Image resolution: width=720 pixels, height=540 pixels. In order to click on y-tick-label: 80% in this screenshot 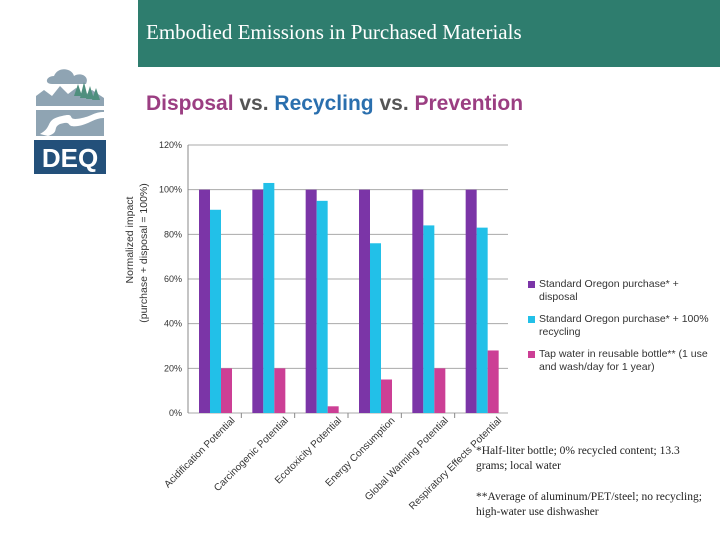, I will do `click(173, 234)`.